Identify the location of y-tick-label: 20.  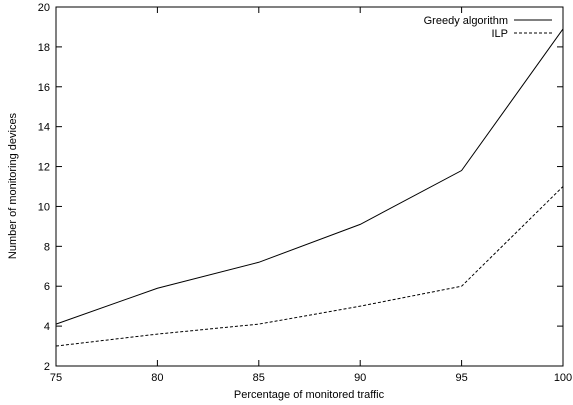
(44, 8).